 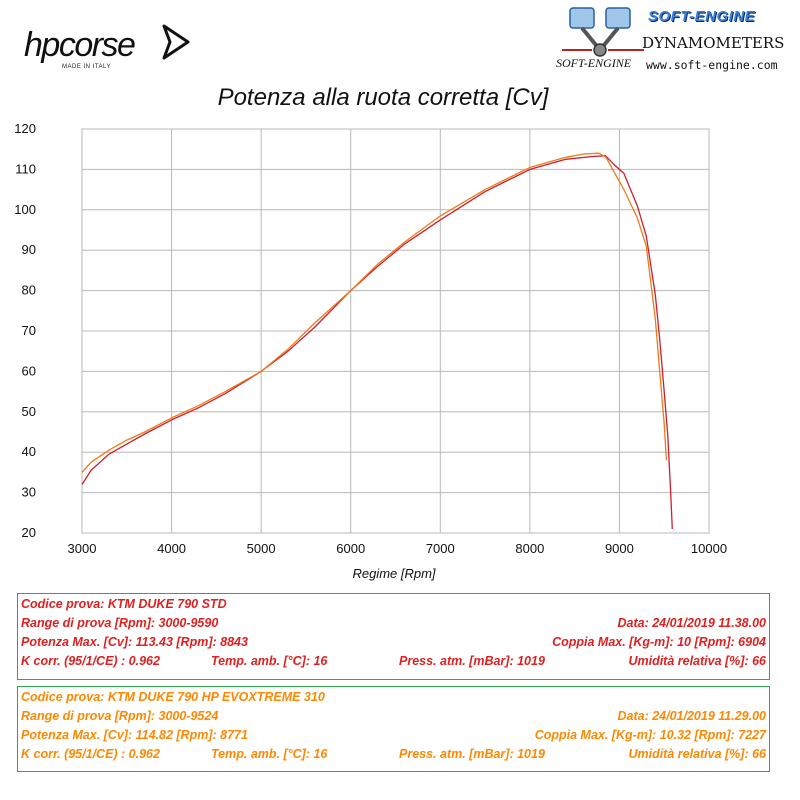 I want to click on website-url: www.soft-engine.com, so click(x=712, y=65).